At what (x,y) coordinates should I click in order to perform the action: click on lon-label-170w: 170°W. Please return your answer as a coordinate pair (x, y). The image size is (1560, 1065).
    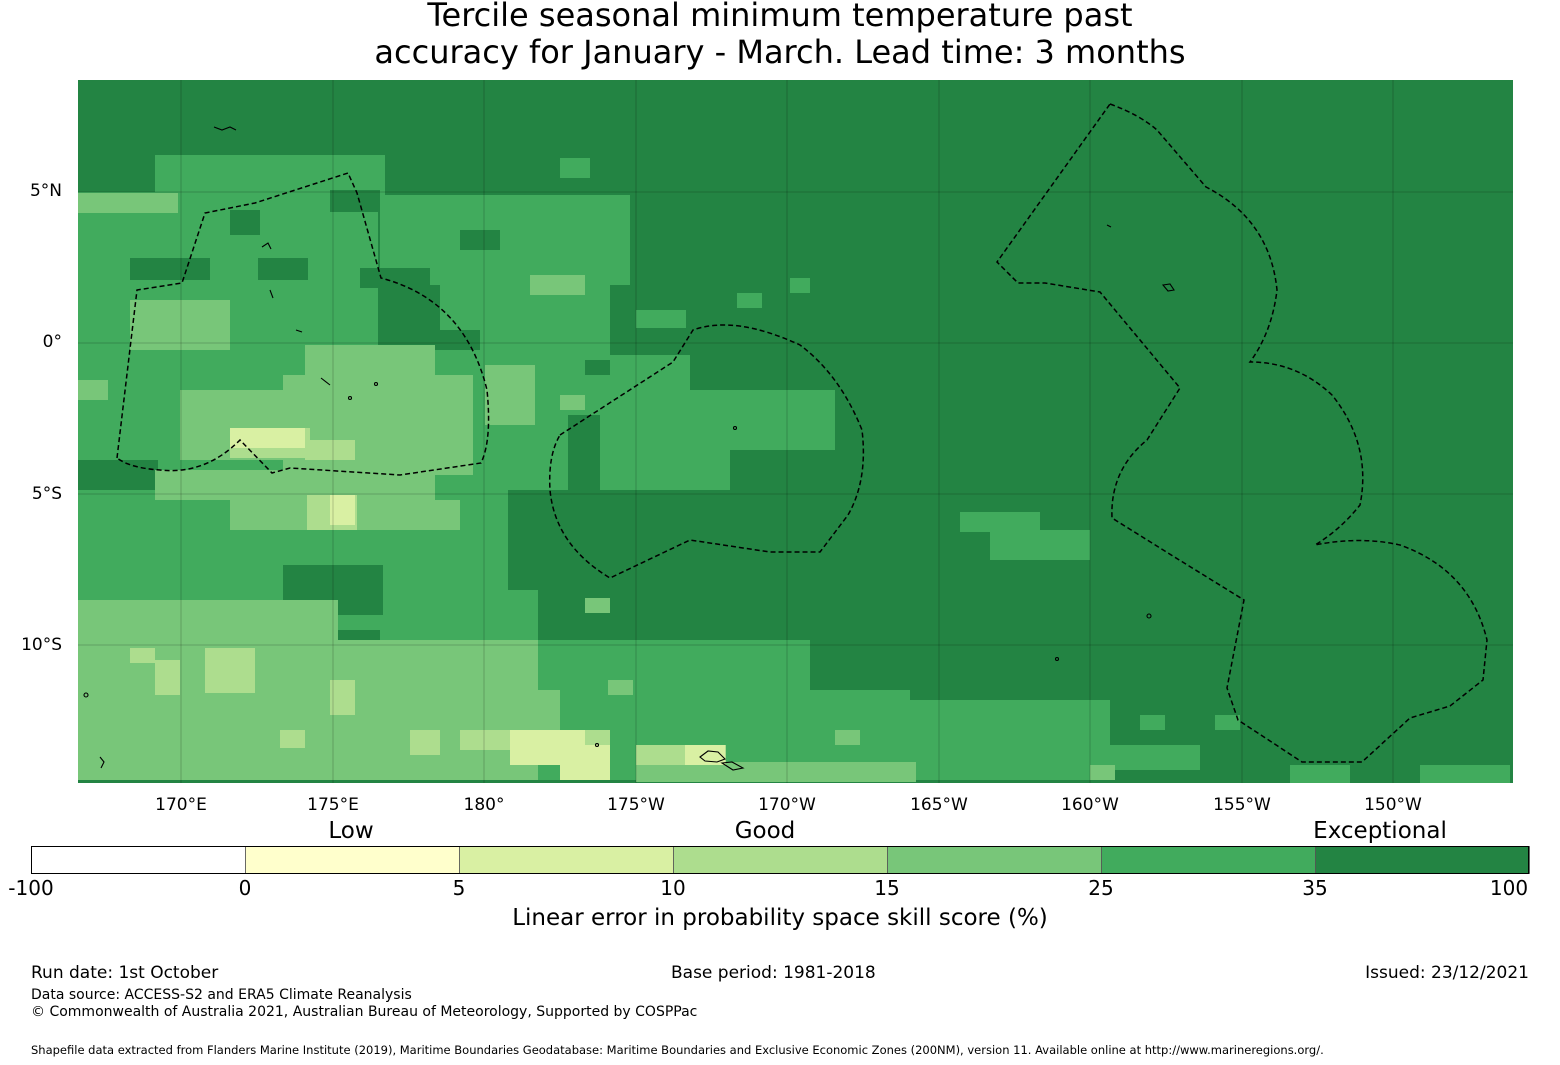
    Looking at the image, I should click on (787, 805).